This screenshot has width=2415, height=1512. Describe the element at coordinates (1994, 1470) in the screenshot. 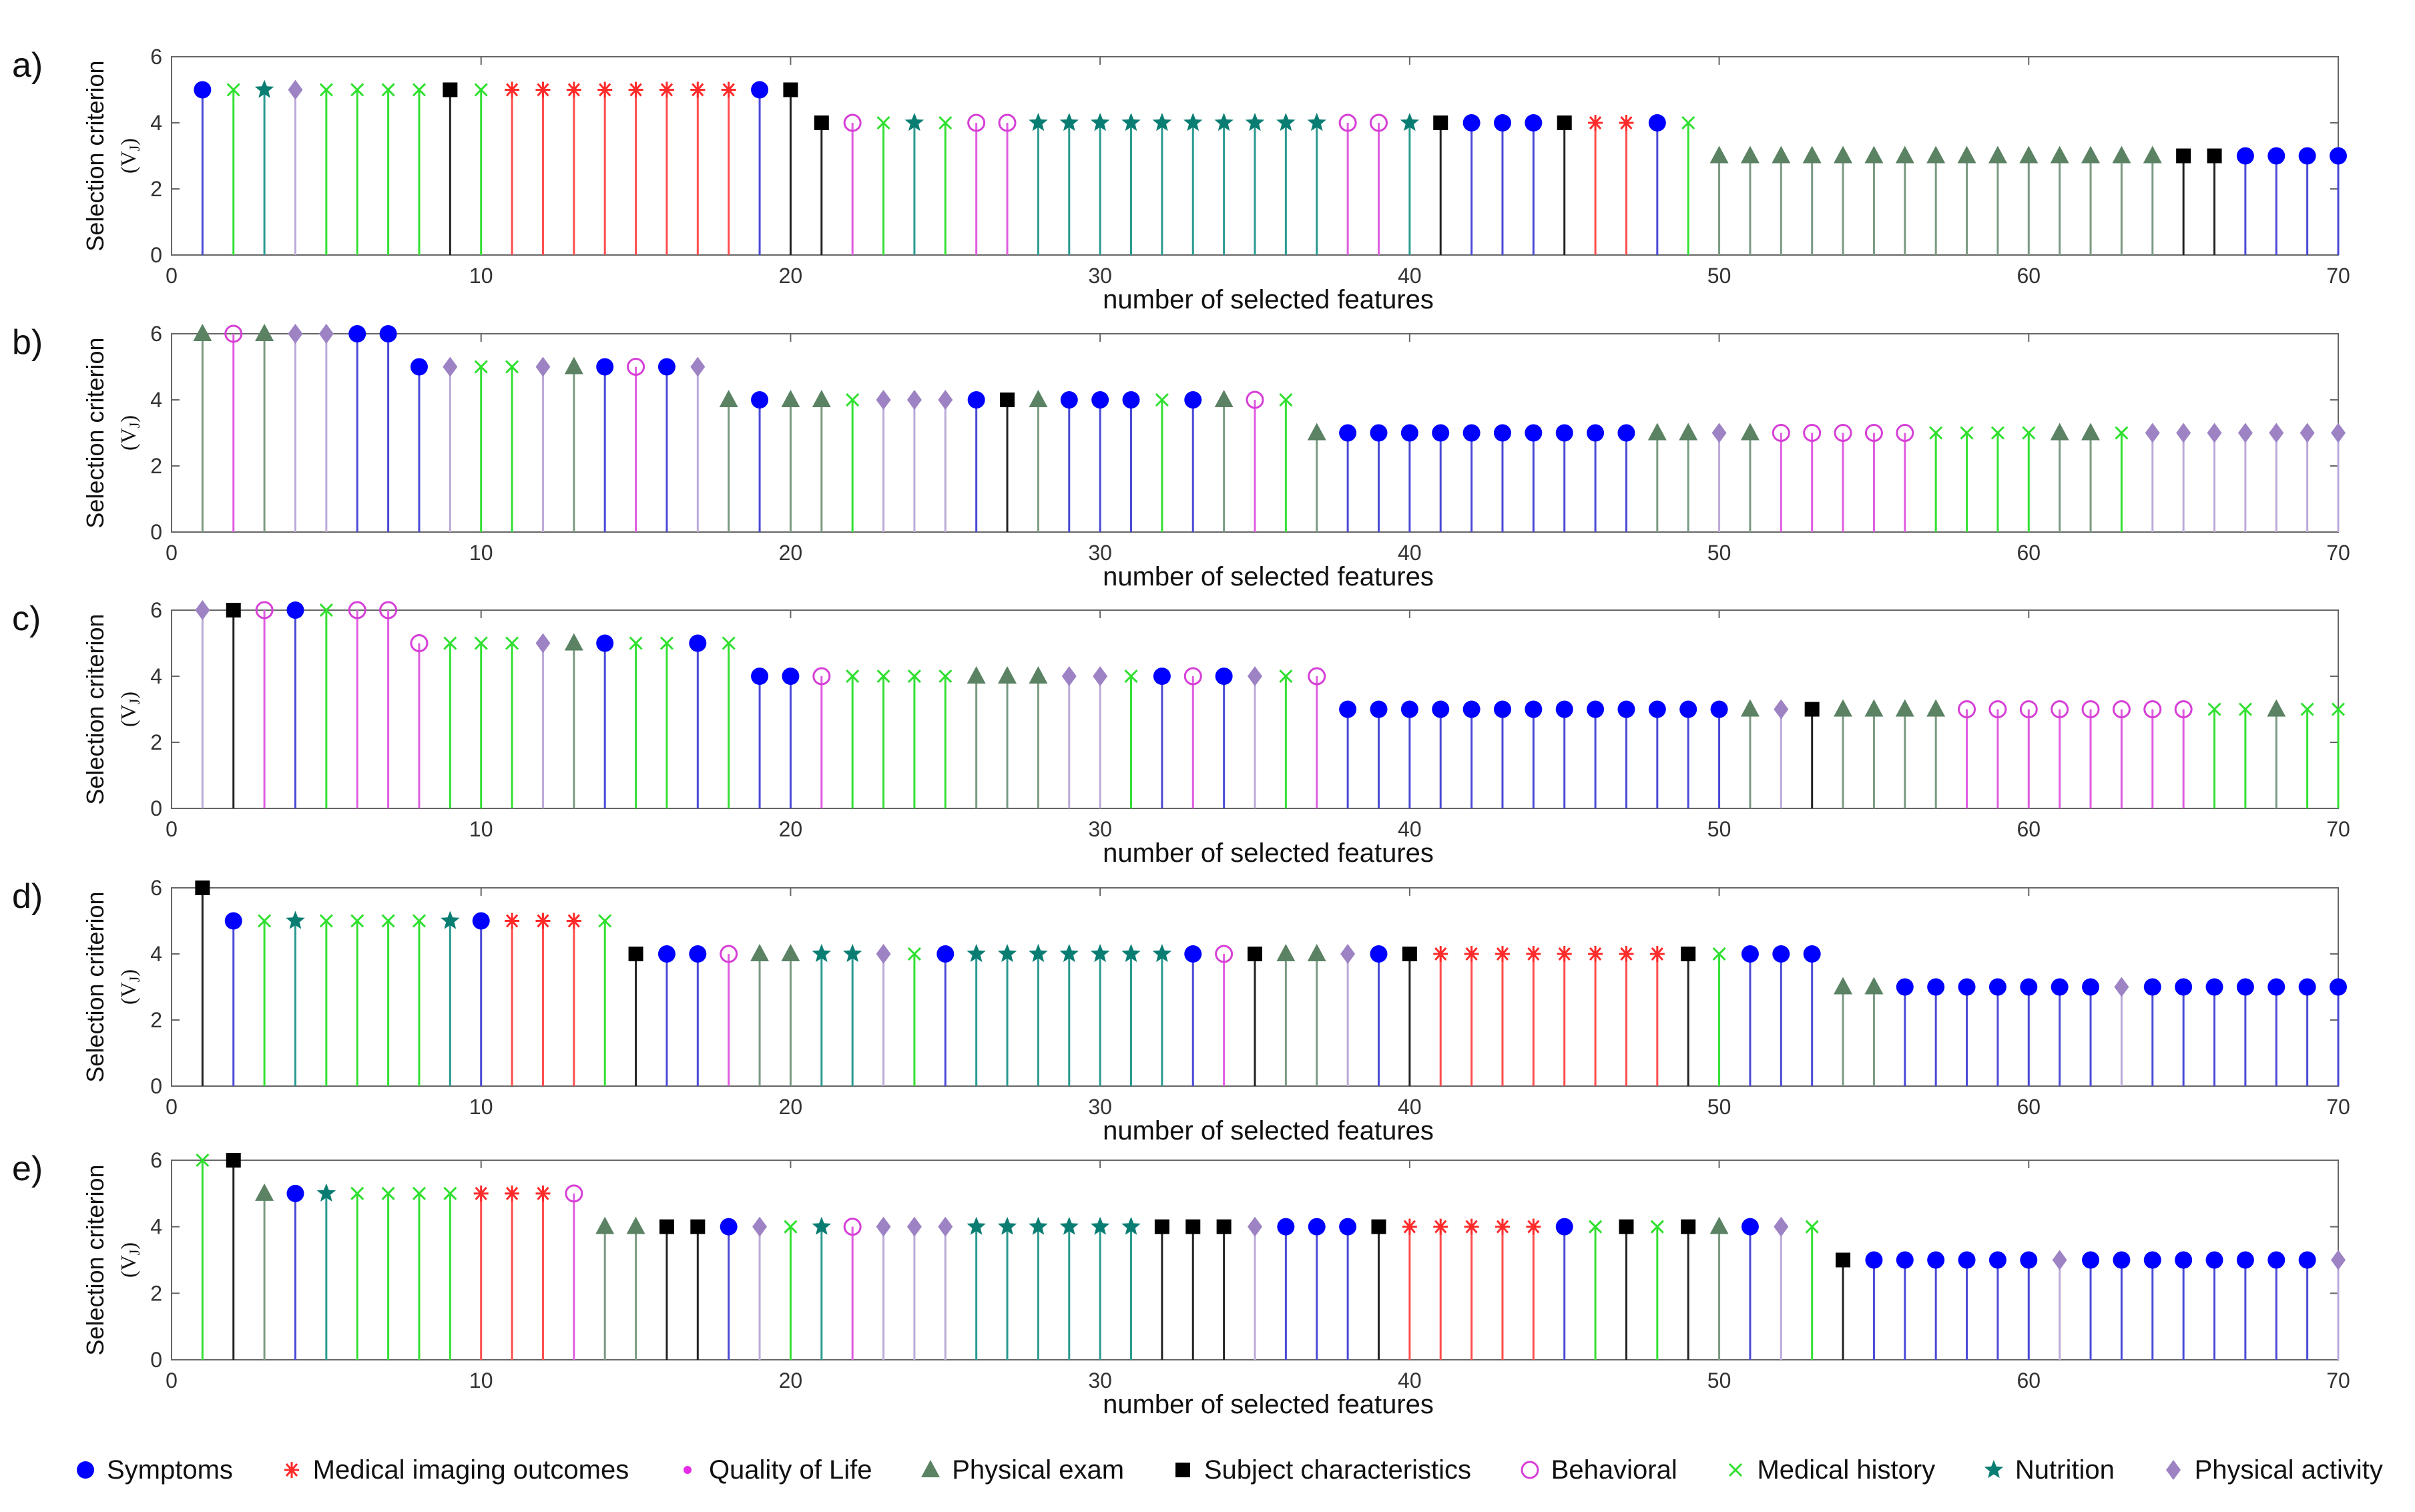

I see `legend-marker-nutrition` at that location.